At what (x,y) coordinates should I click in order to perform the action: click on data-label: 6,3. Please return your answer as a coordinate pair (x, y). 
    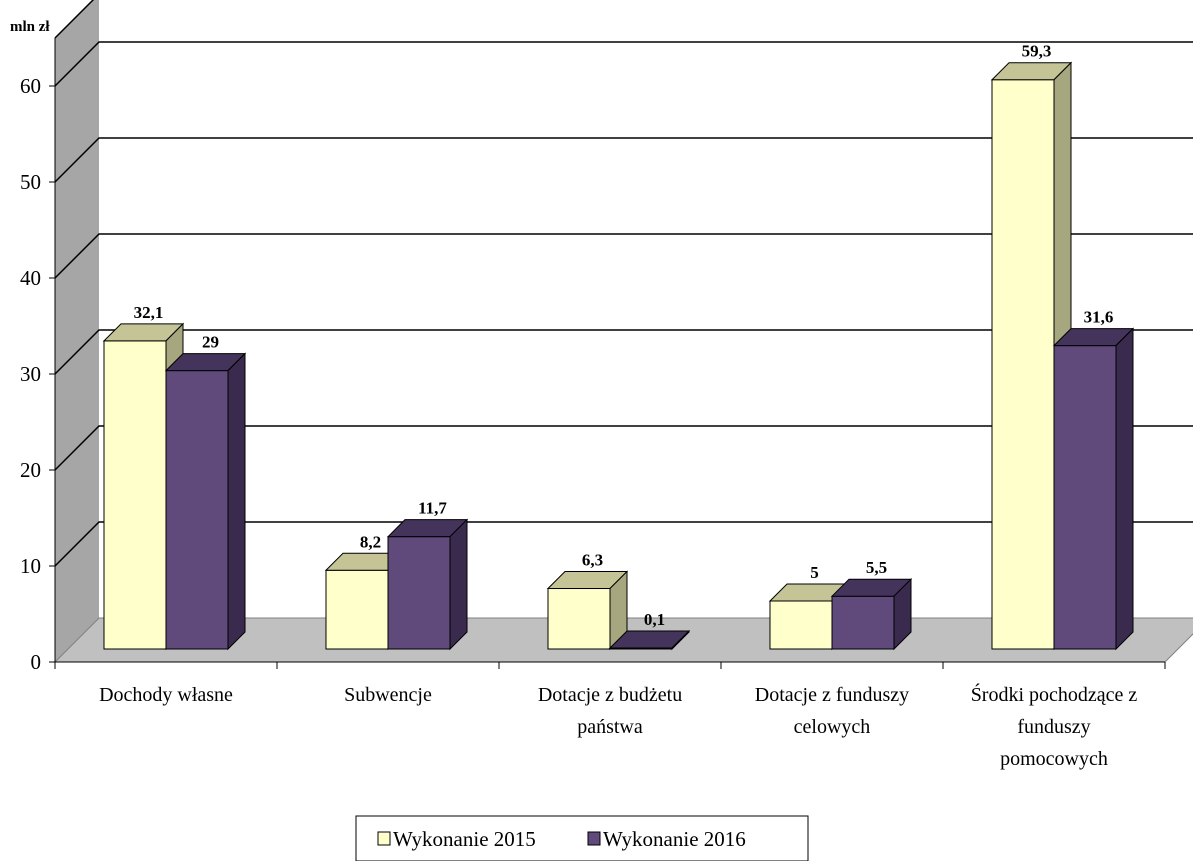
    Looking at the image, I should click on (592, 560).